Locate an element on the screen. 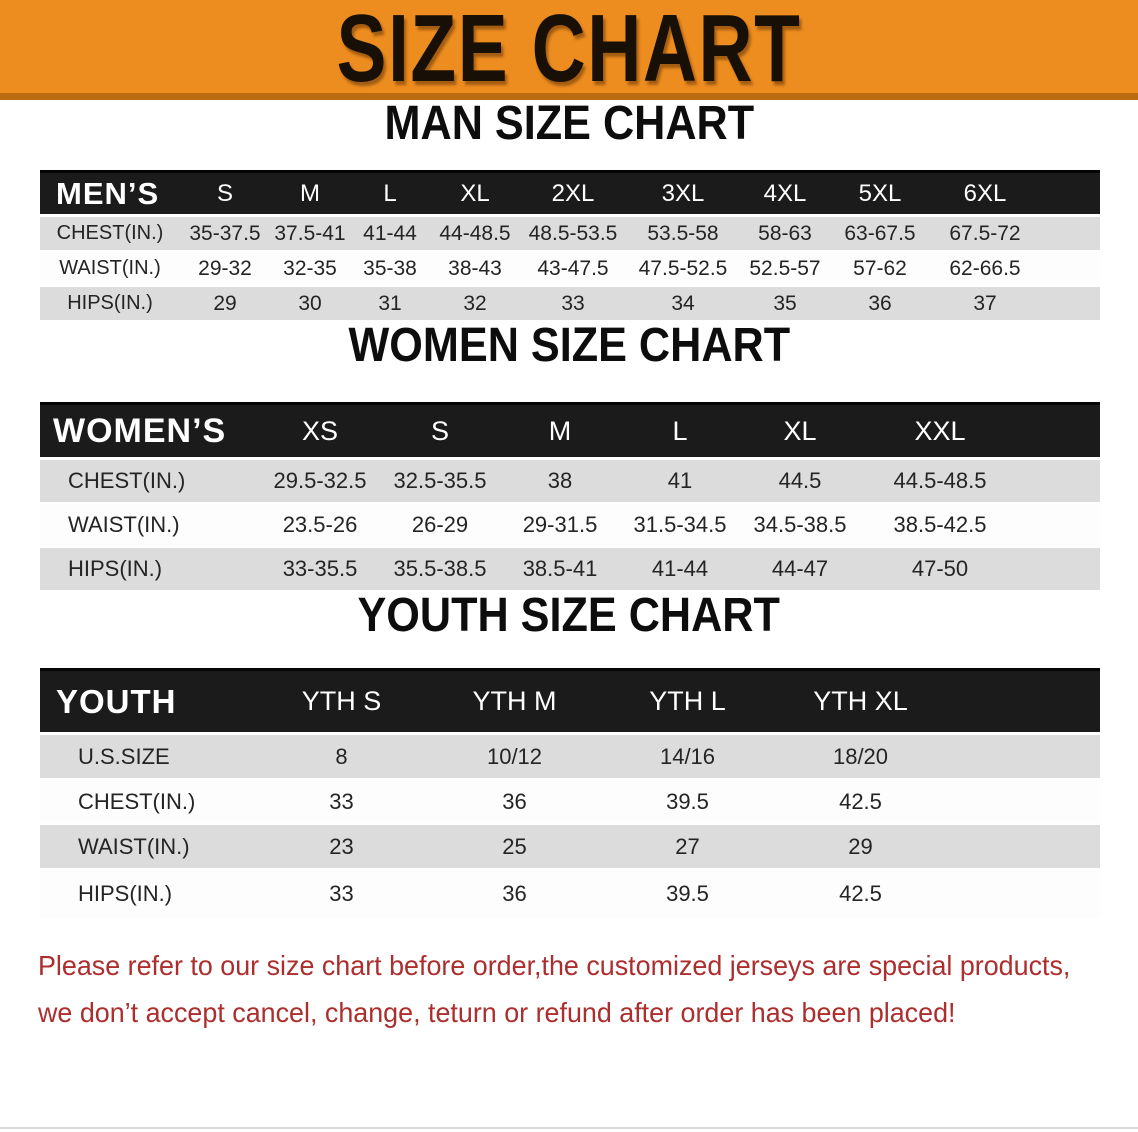 The width and height of the screenshot is (1138, 1132). data-cell: 43-47.5 is located at coordinates (573, 269).